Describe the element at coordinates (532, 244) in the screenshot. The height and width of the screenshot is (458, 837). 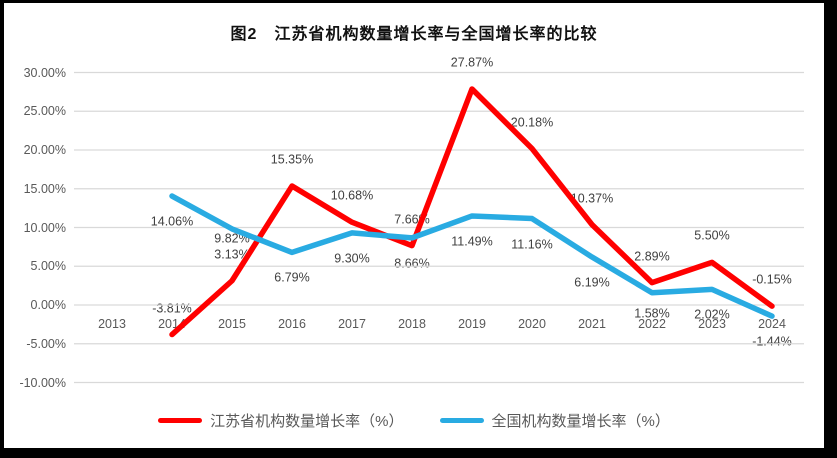
I see `data-label-national: 11.16%` at that location.